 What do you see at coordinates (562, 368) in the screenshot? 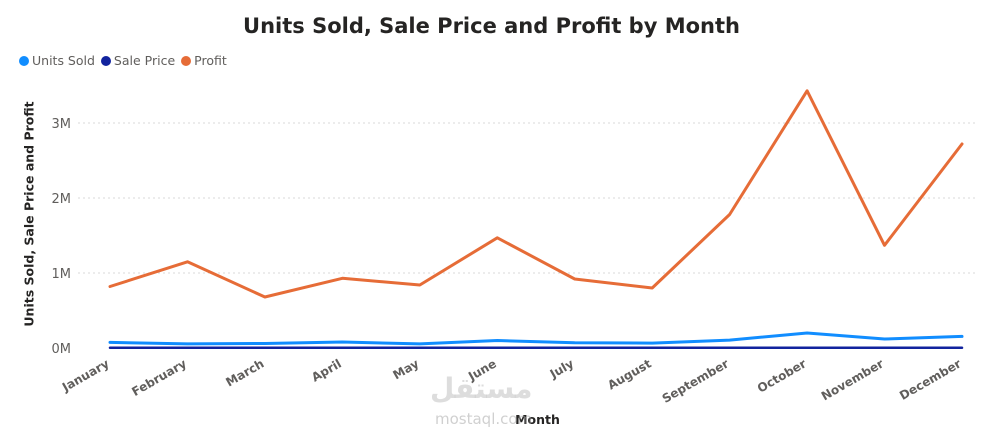
I see `x-tick-label: July` at bounding box center [562, 368].